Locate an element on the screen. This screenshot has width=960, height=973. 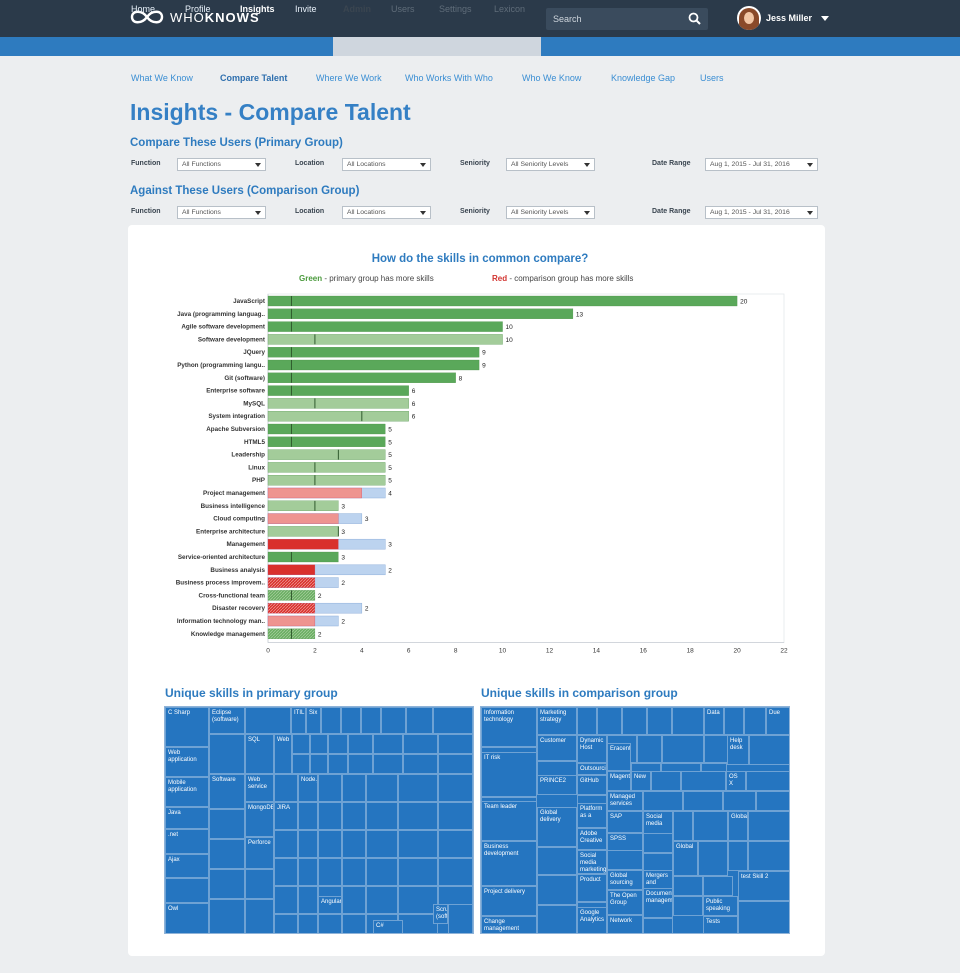
treemap-cell: Node.js is located at coordinates (308, 788).